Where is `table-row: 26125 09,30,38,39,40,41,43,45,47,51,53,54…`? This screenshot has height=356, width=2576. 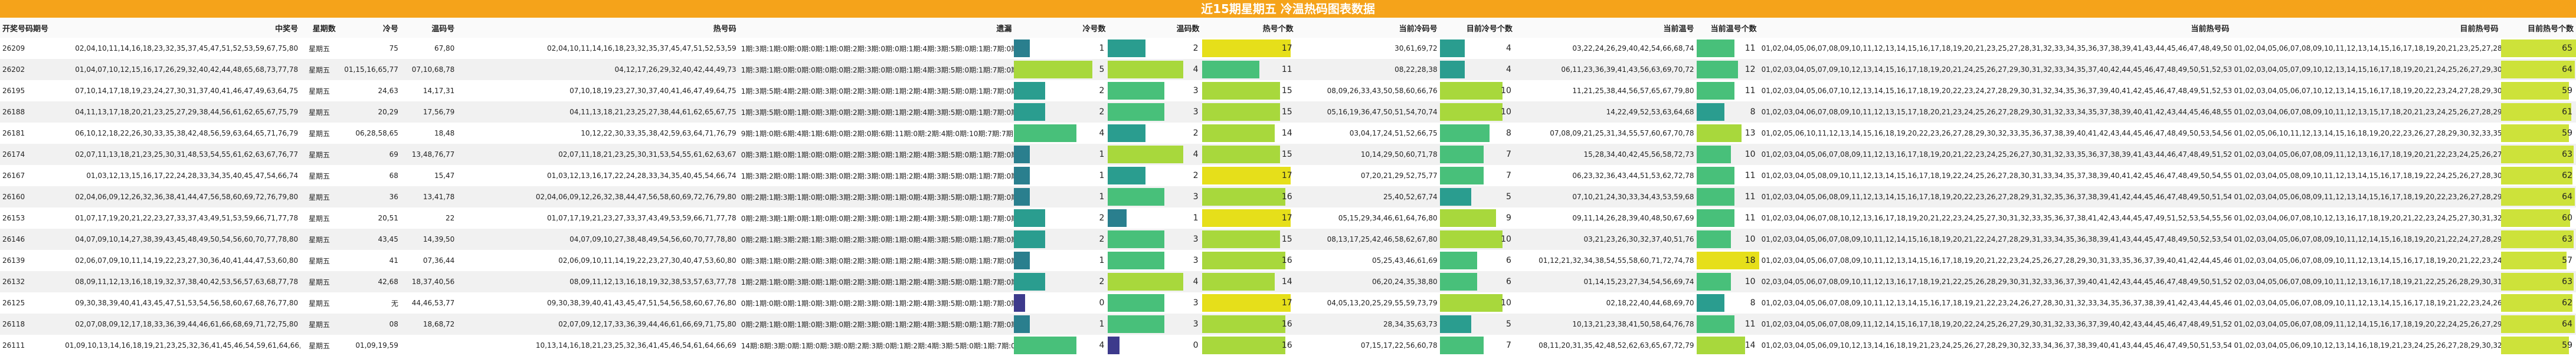 table-row: 26125 09,30,38,39,40,41,43,45,47,51,53,54… is located at coordinates (1288, 303).